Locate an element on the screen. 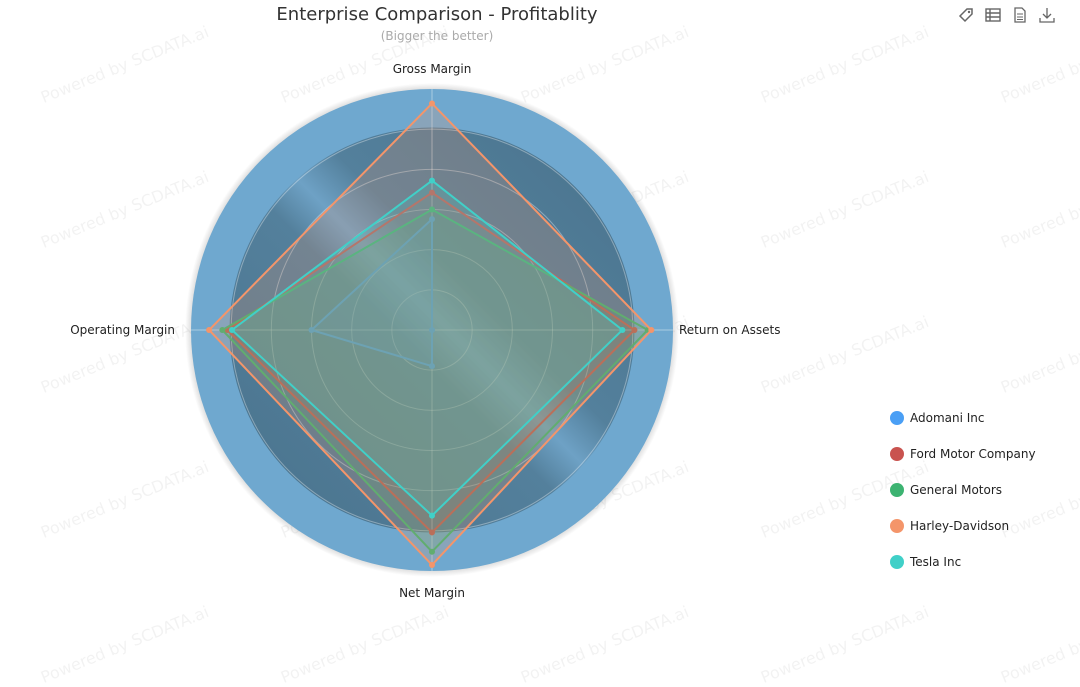 The width and height of the screenshot is (1080, 687). tag-icon is located at coordinates (966, 15).